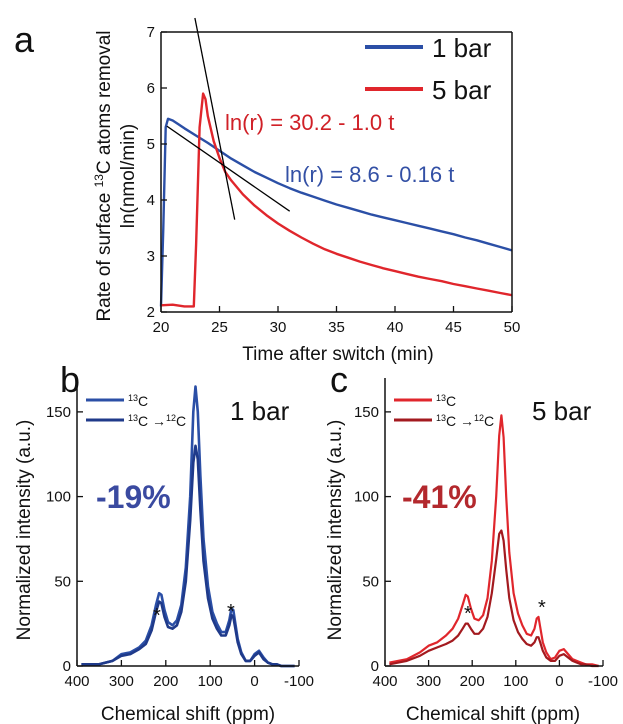  What do you see at coordinates (188, 714) in the screenshot?
I see `panel-b-xlabel: Chemical shift (ppm)` at bounding box center [188, 714].